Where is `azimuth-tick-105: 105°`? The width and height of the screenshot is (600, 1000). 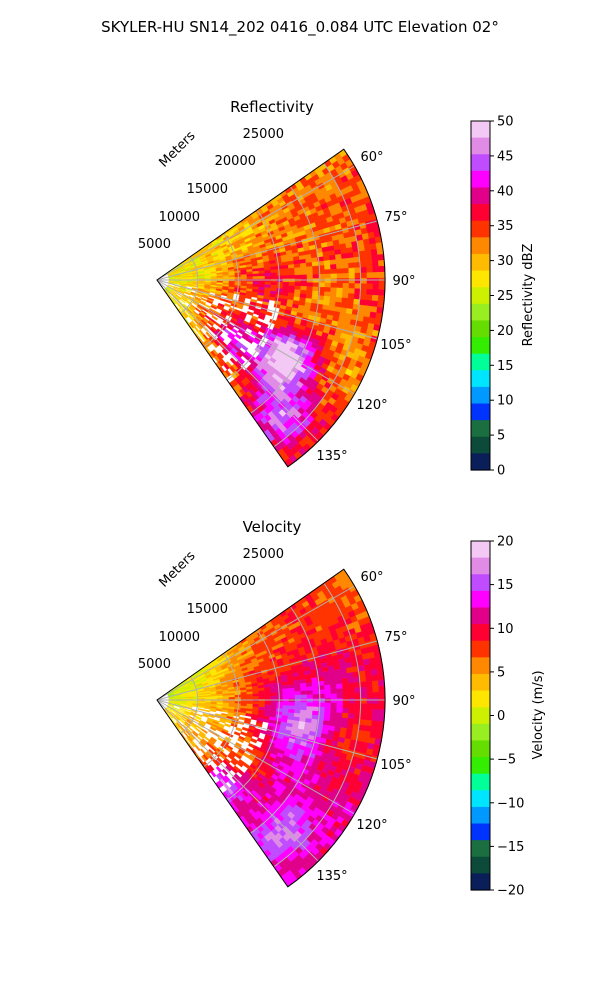 azimuth-tick-105: 105° is located at coordinates (395, 345).